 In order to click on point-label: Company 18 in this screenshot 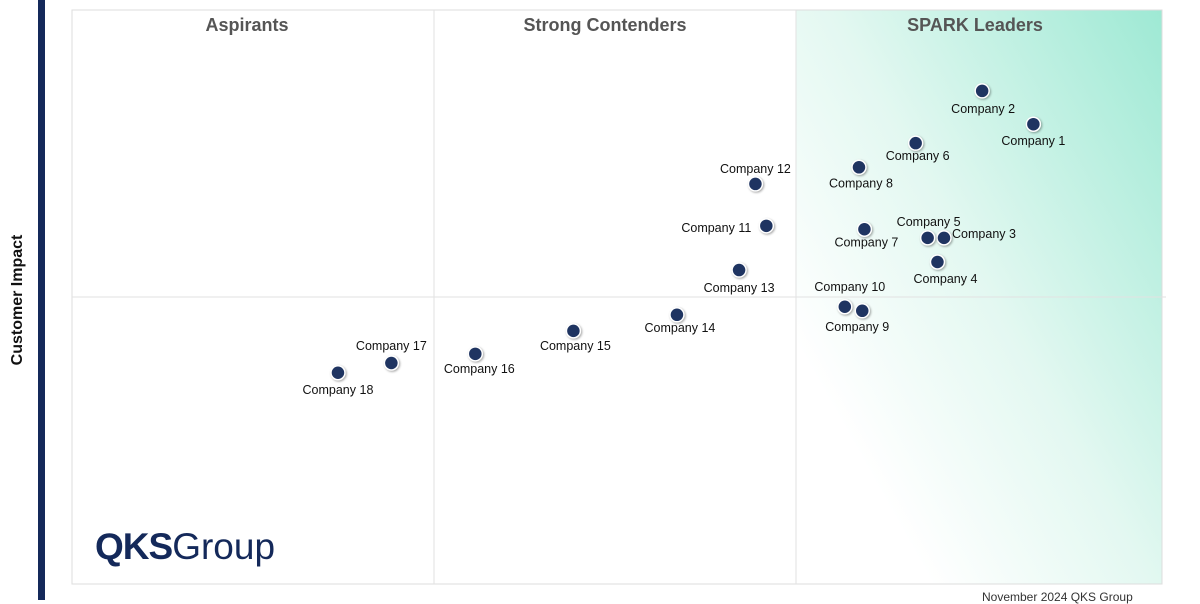, I will do `click(338, 390)`.